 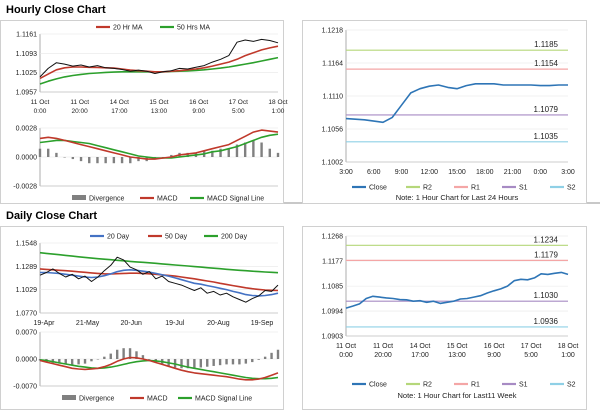 What do you see at coordinates (457, 355) in the screenshot?
I see `daily-close-xtick-label: 13:00` at bounding box center [457, 355].